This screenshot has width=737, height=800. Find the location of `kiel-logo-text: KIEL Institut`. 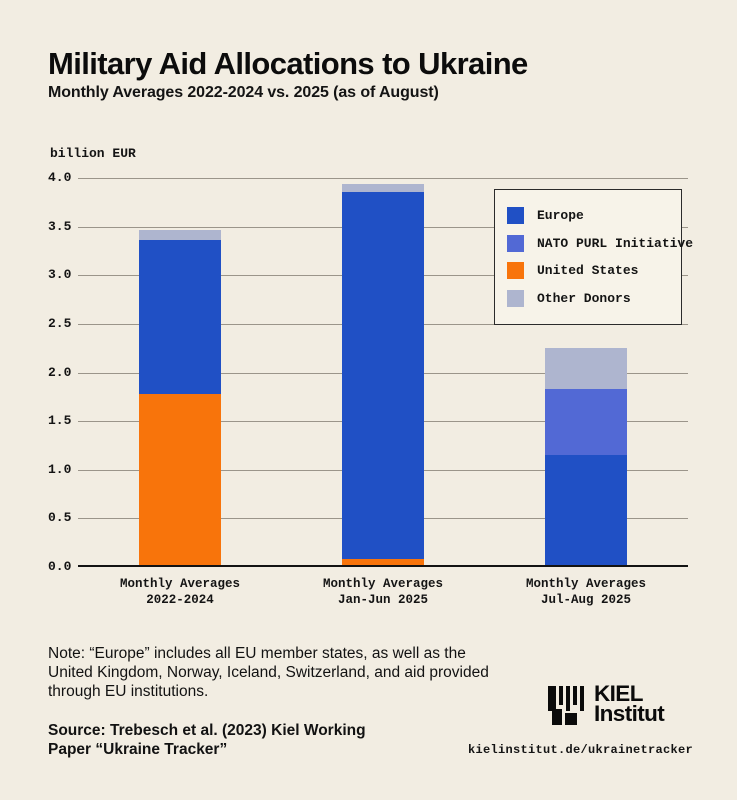

kiel-logo-text: KIEL Institut is located at coordinates (629, 703).